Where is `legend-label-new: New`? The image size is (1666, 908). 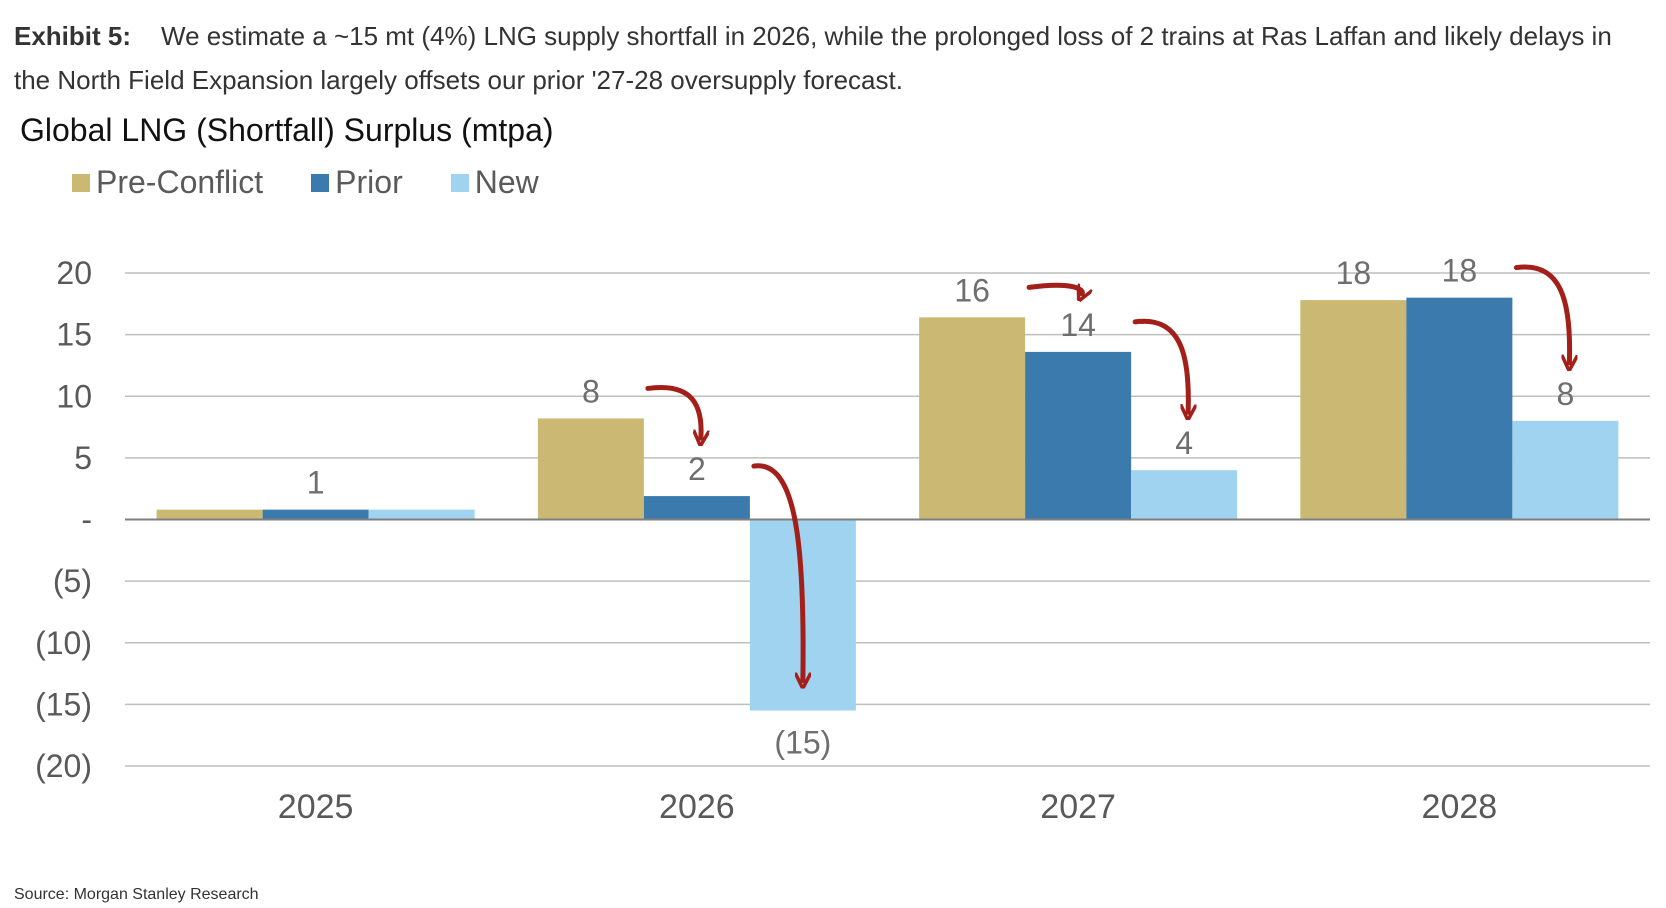
legend-label-new: New is located at coordinates (506, 182).